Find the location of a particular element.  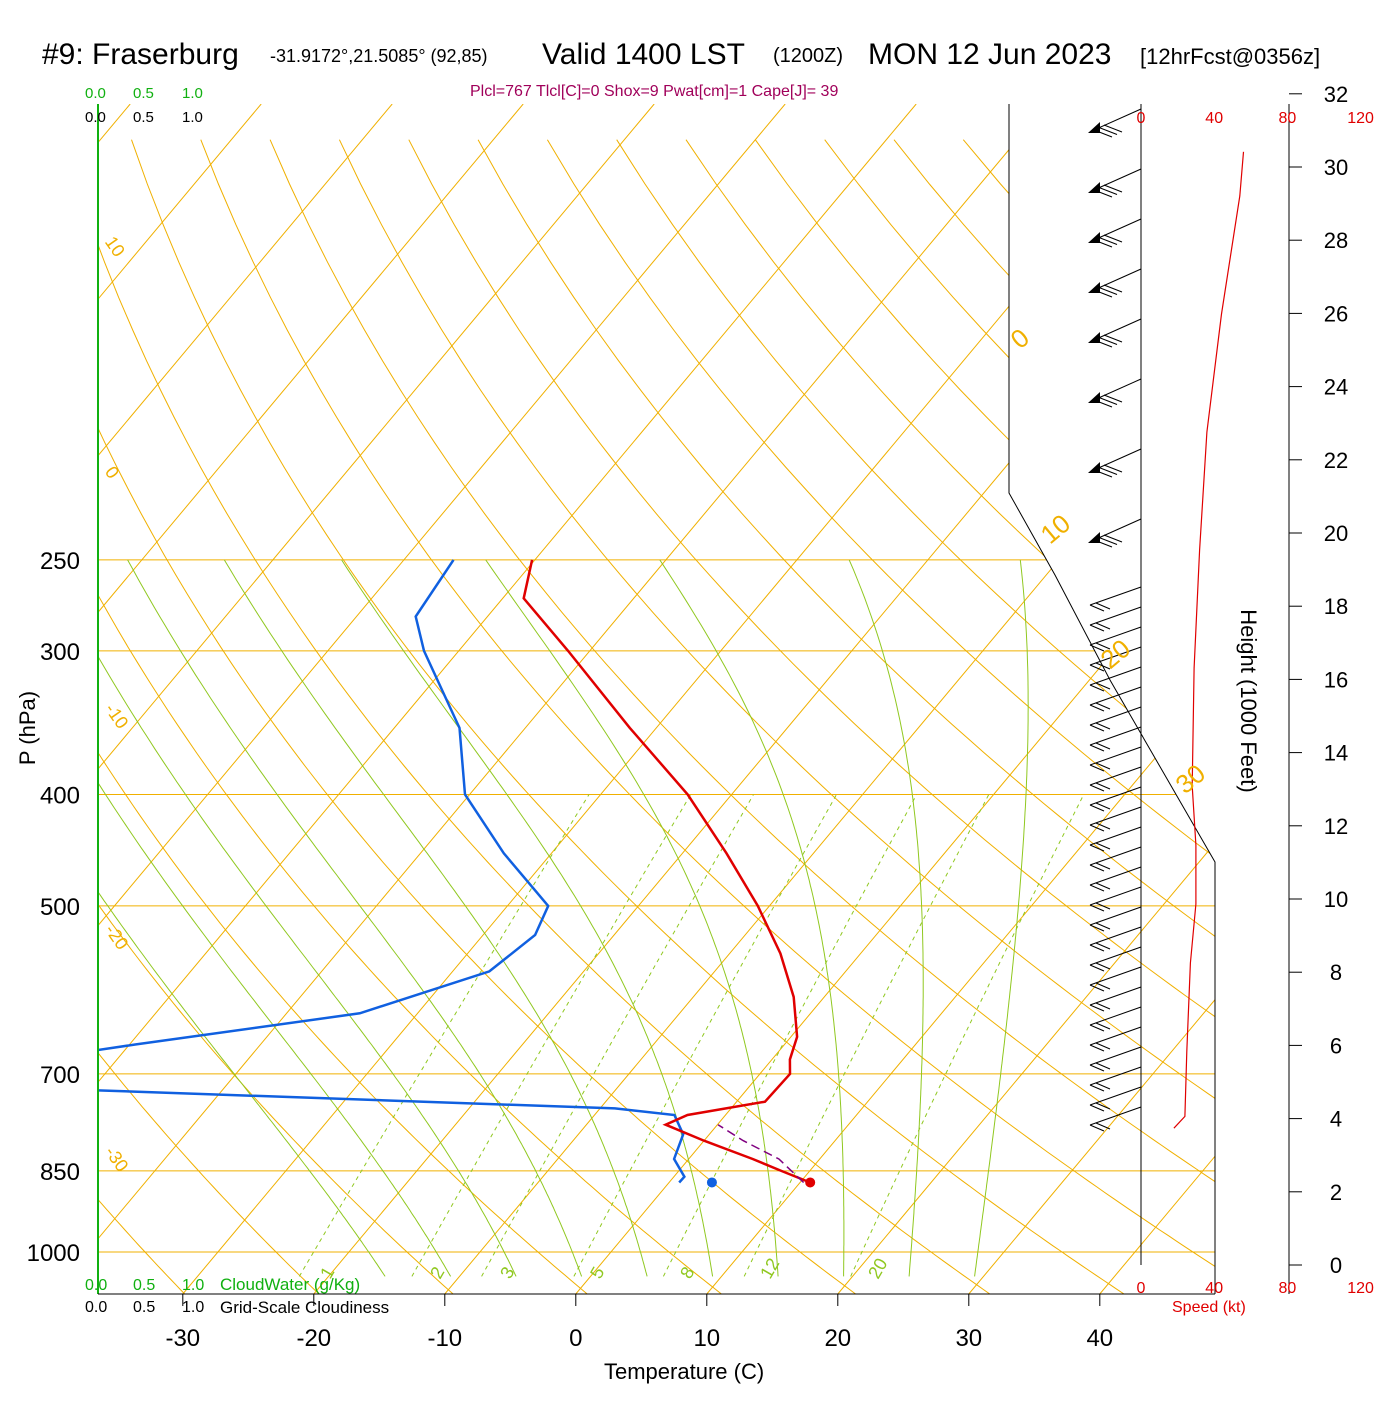

speed-tick-label: 120 is located at coordinates (1360, 1288).